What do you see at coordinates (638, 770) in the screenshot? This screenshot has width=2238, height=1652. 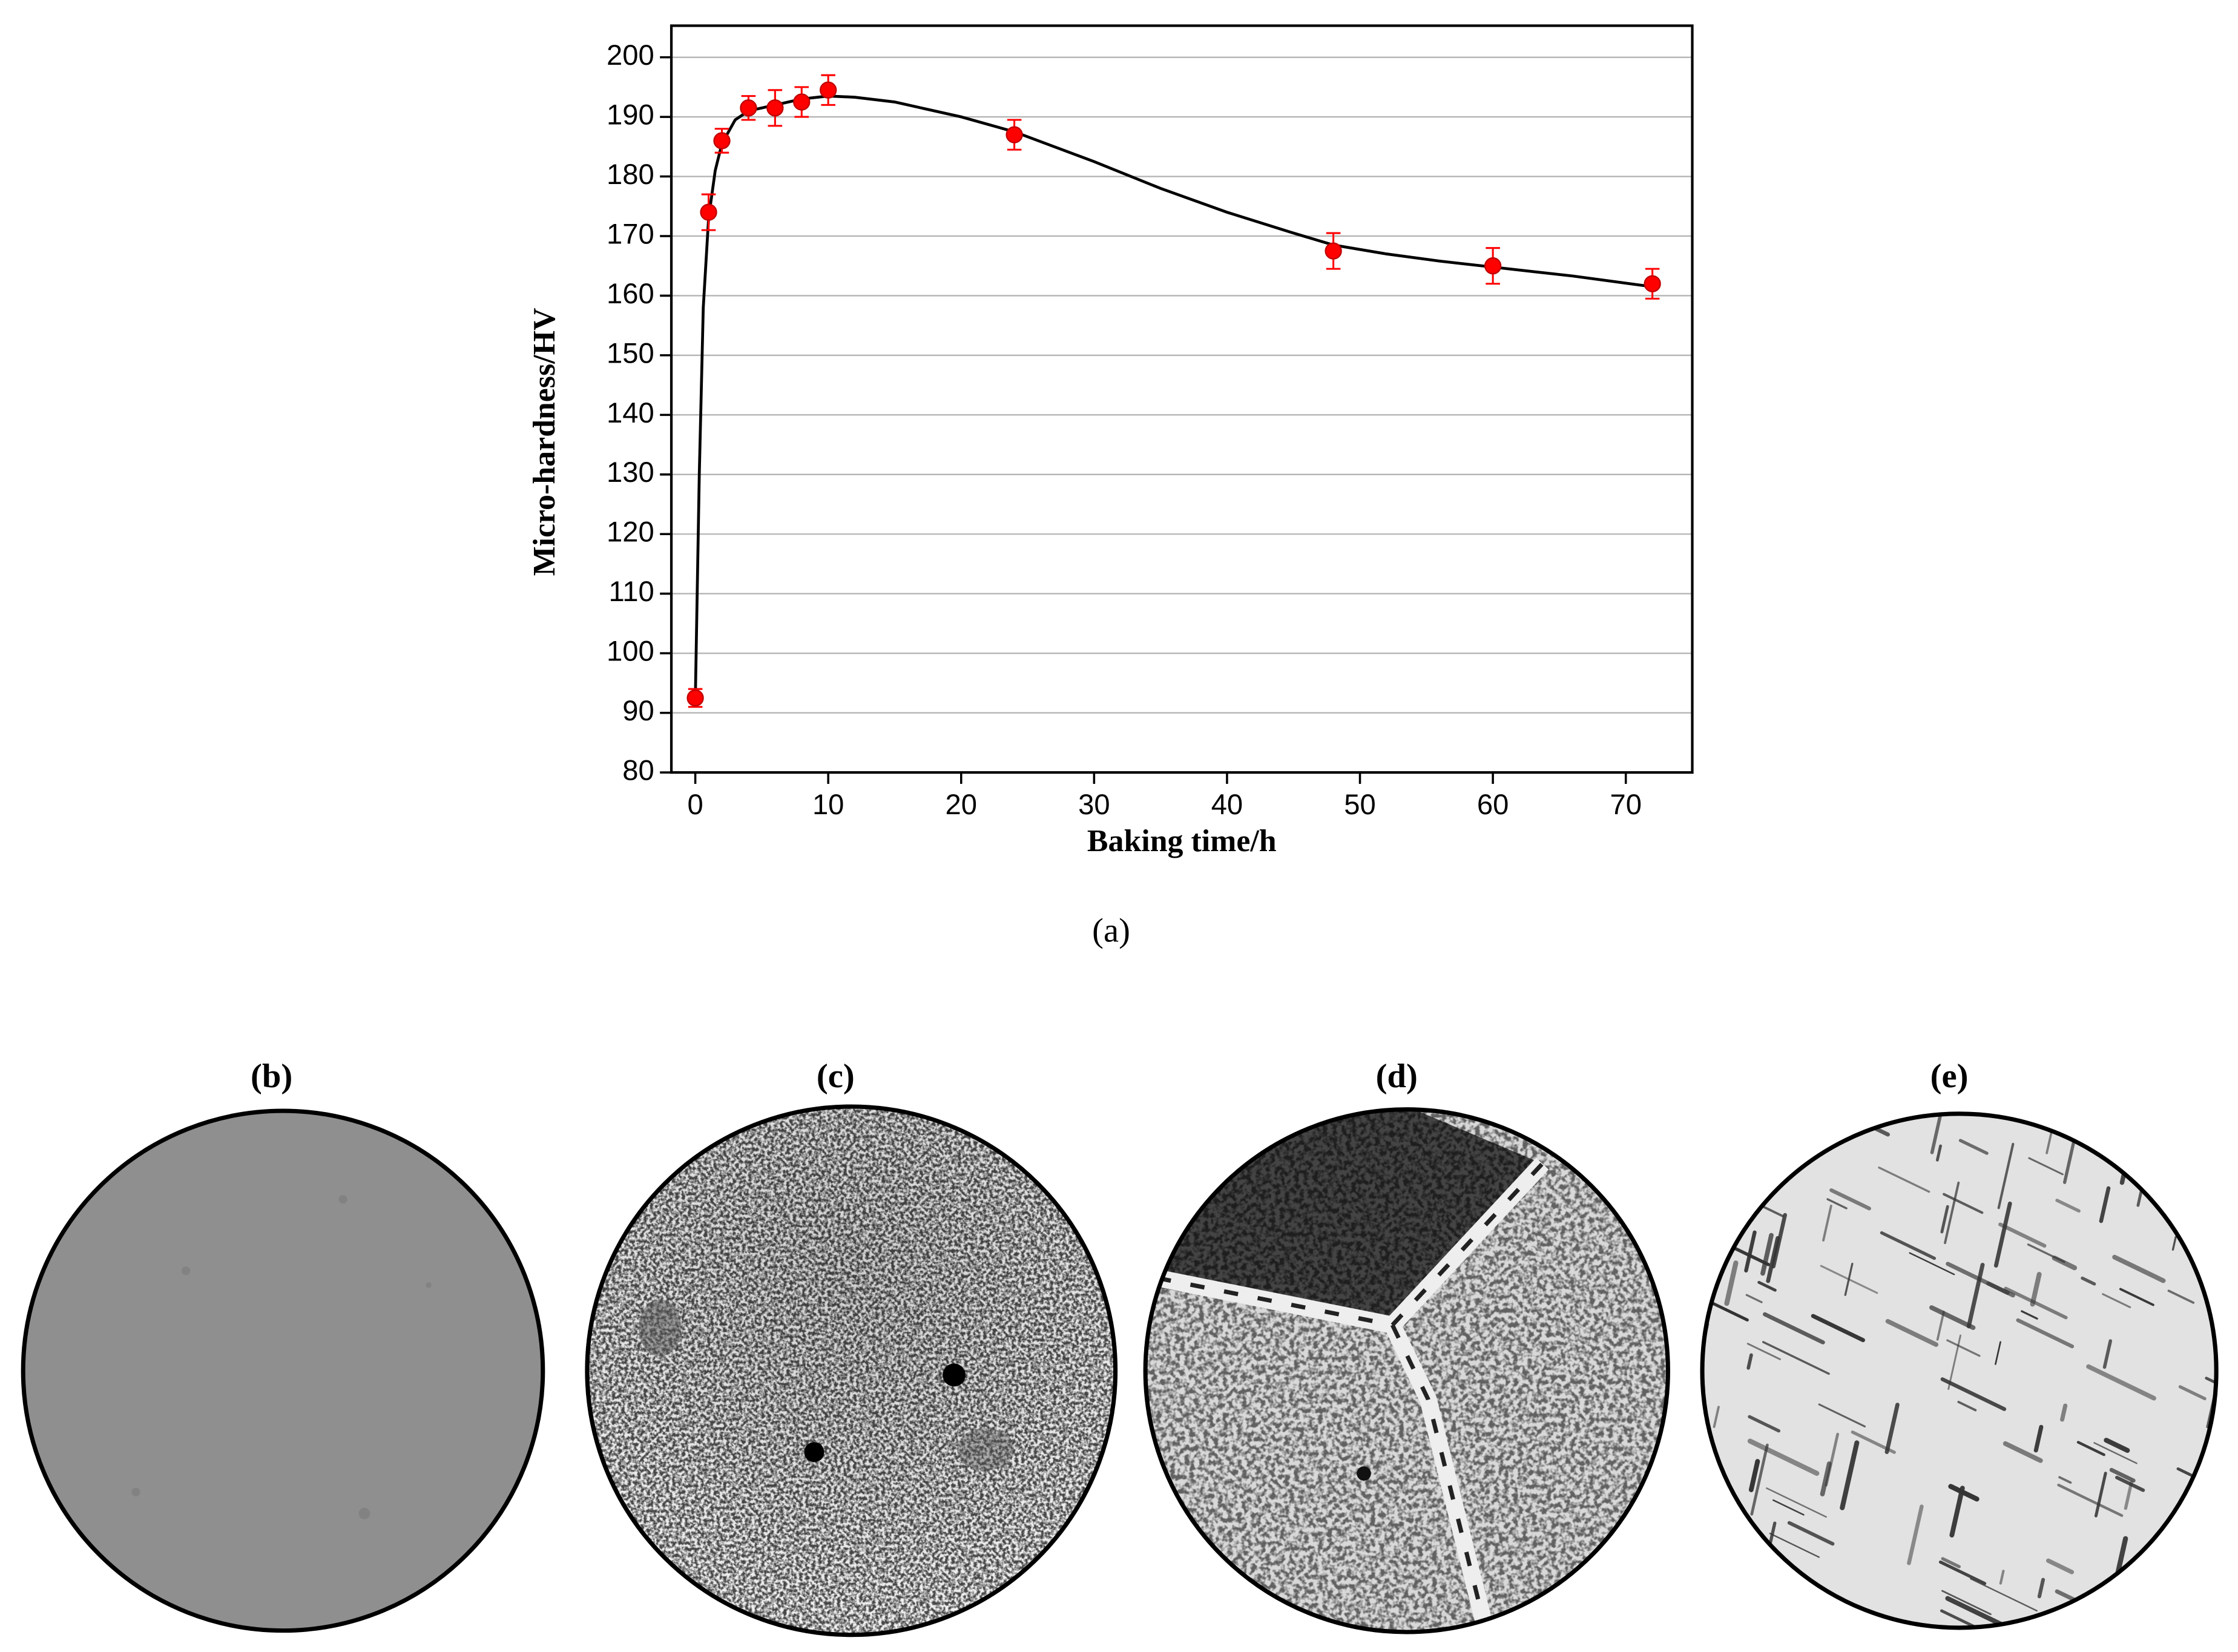 I see `y-tick-label: 80` at bounding box center [638, 770].